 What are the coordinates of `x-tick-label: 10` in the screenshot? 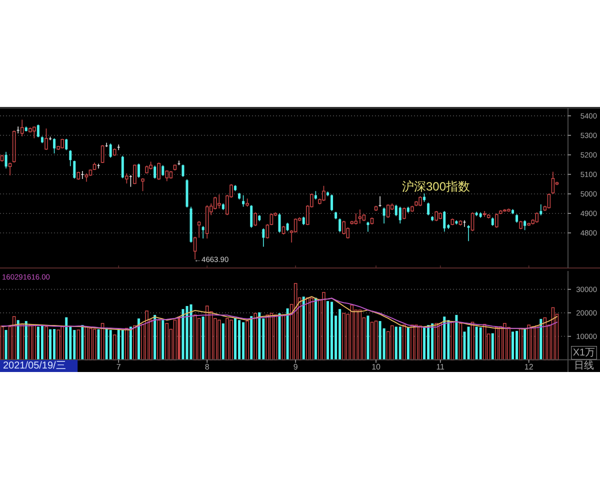 It's located at (377, 367).